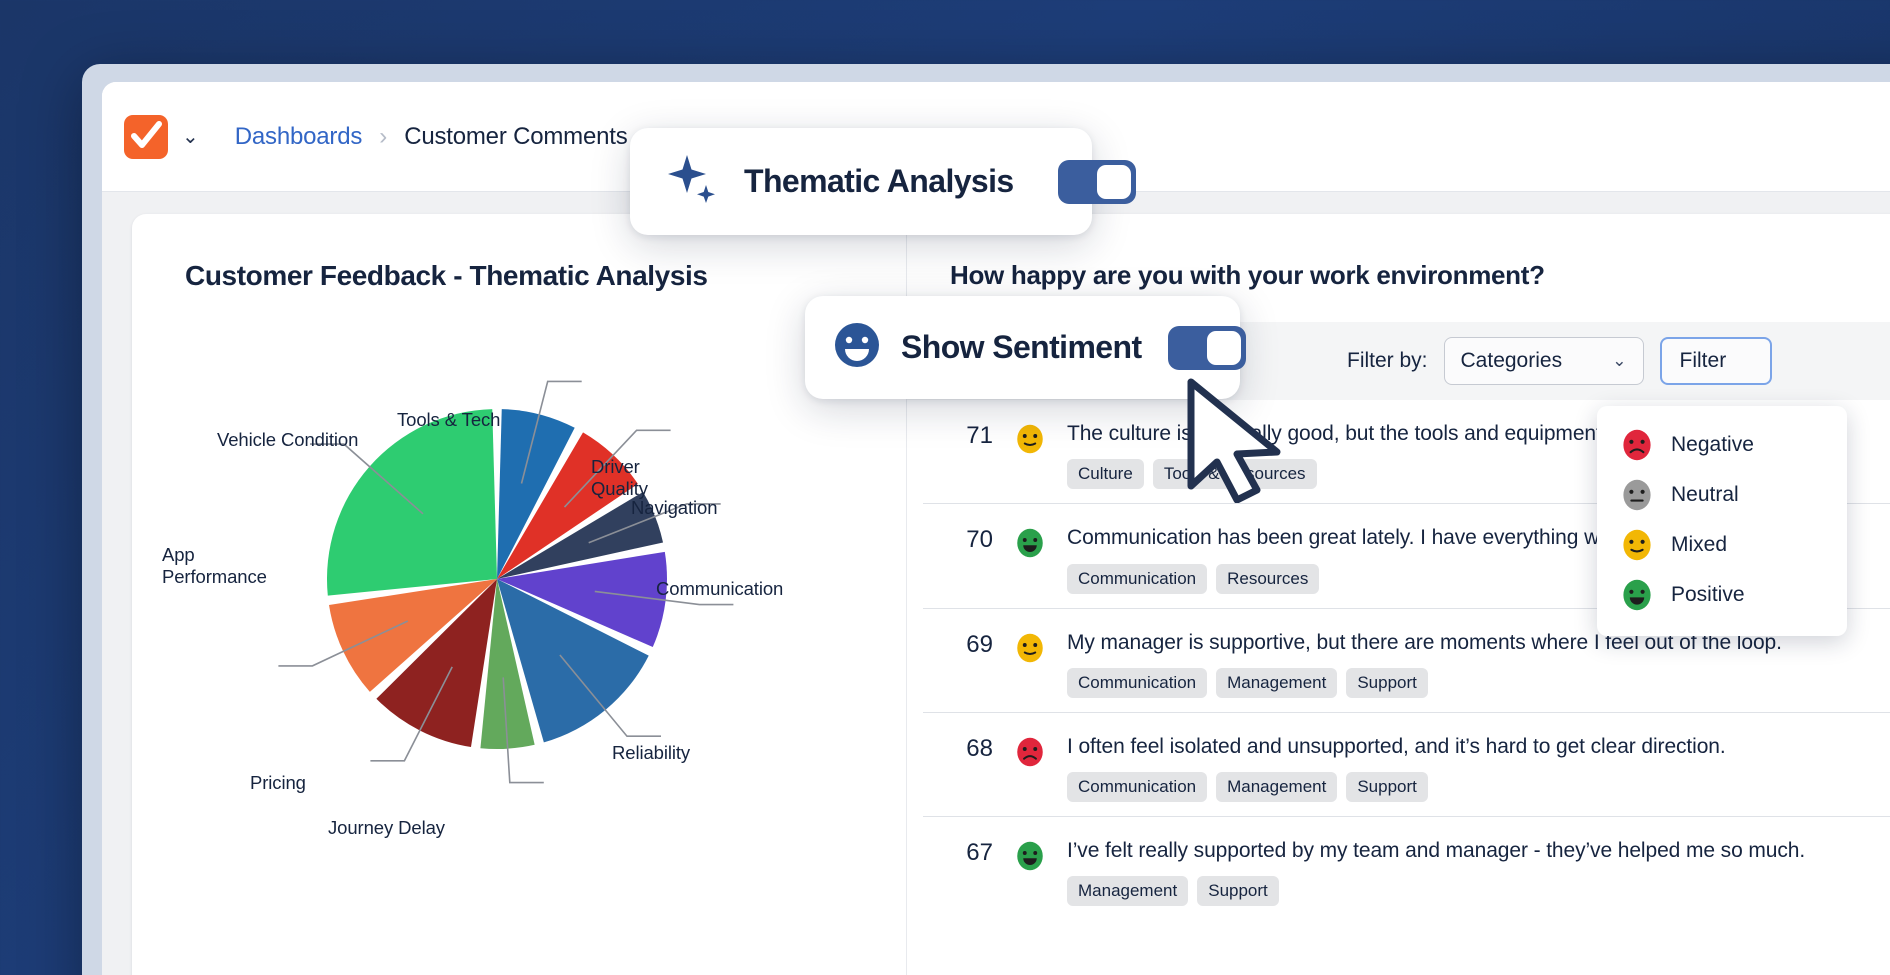 The height and width of the screenshot is (975, 1890). I want to click on filter-by-label: Filter by:, so click(1387, 360).